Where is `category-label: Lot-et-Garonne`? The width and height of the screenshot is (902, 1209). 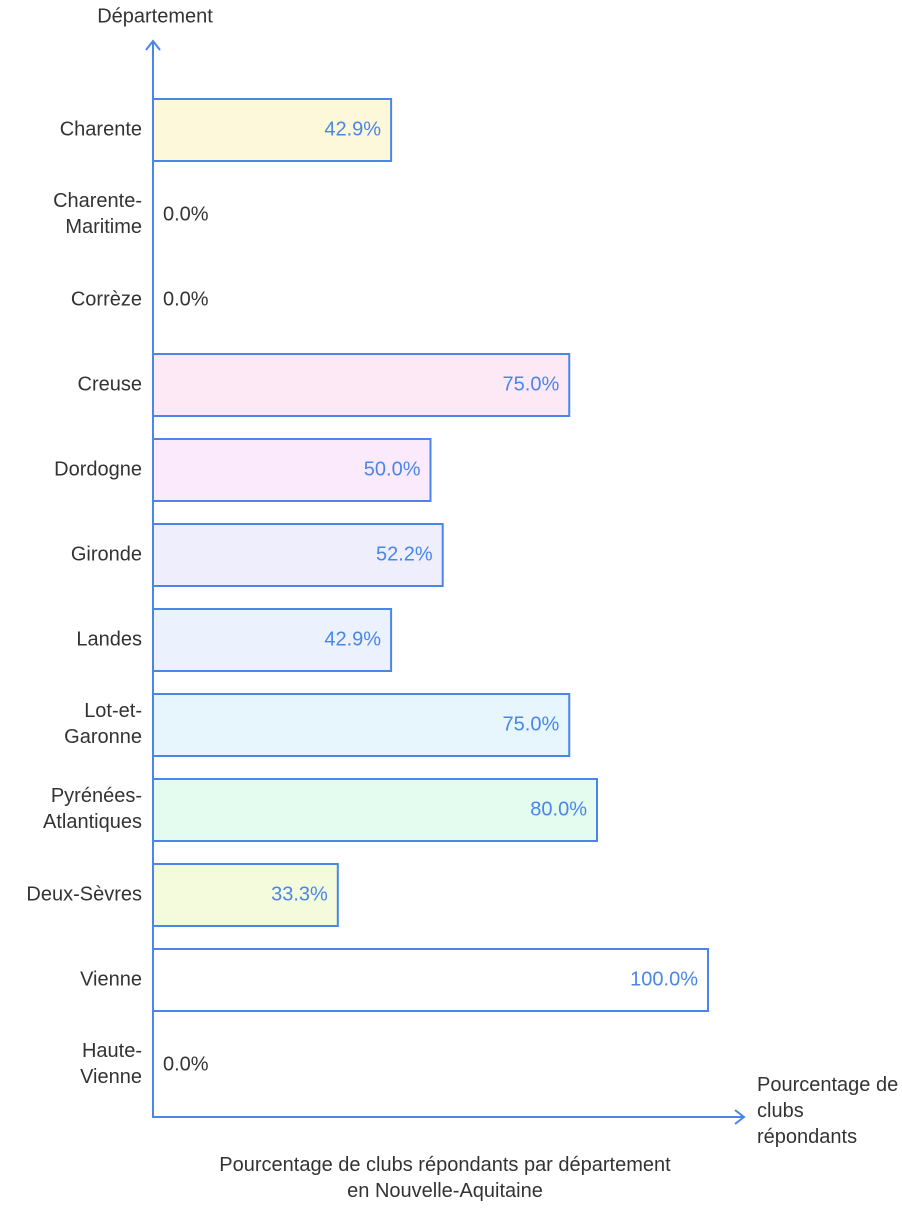
category-label: Lot-et-Garonne is located at coordinates (103, 724).